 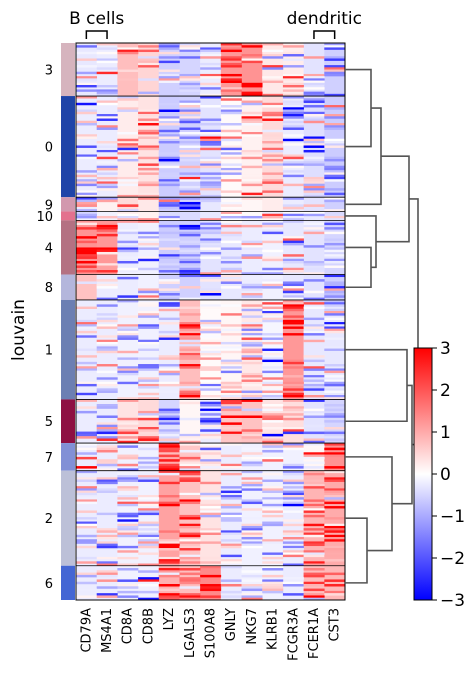 I want to click on gene-label-FCGR3A: FCGR3A, so click(x=293, y=634).